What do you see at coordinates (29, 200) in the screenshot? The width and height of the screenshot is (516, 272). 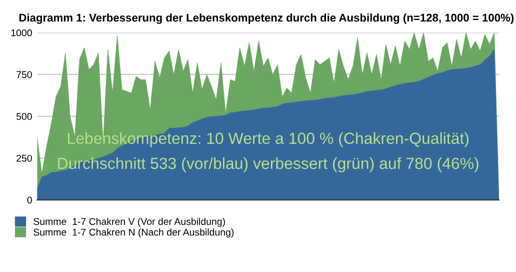 I see `y-tick-label: 0` at bounding box center [29, 200].